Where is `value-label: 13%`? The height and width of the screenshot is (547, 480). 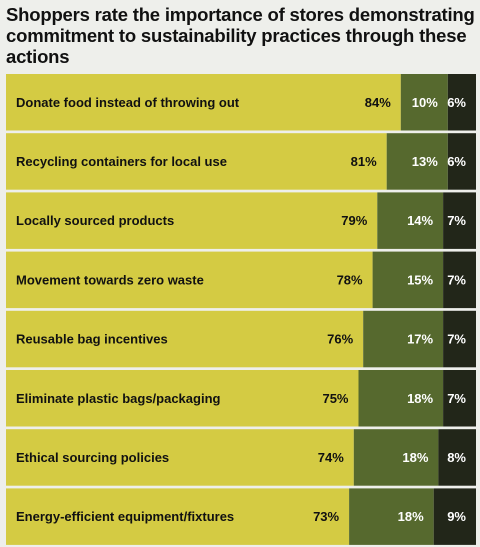
value-label: 13% is located at coordinates (425, 161).